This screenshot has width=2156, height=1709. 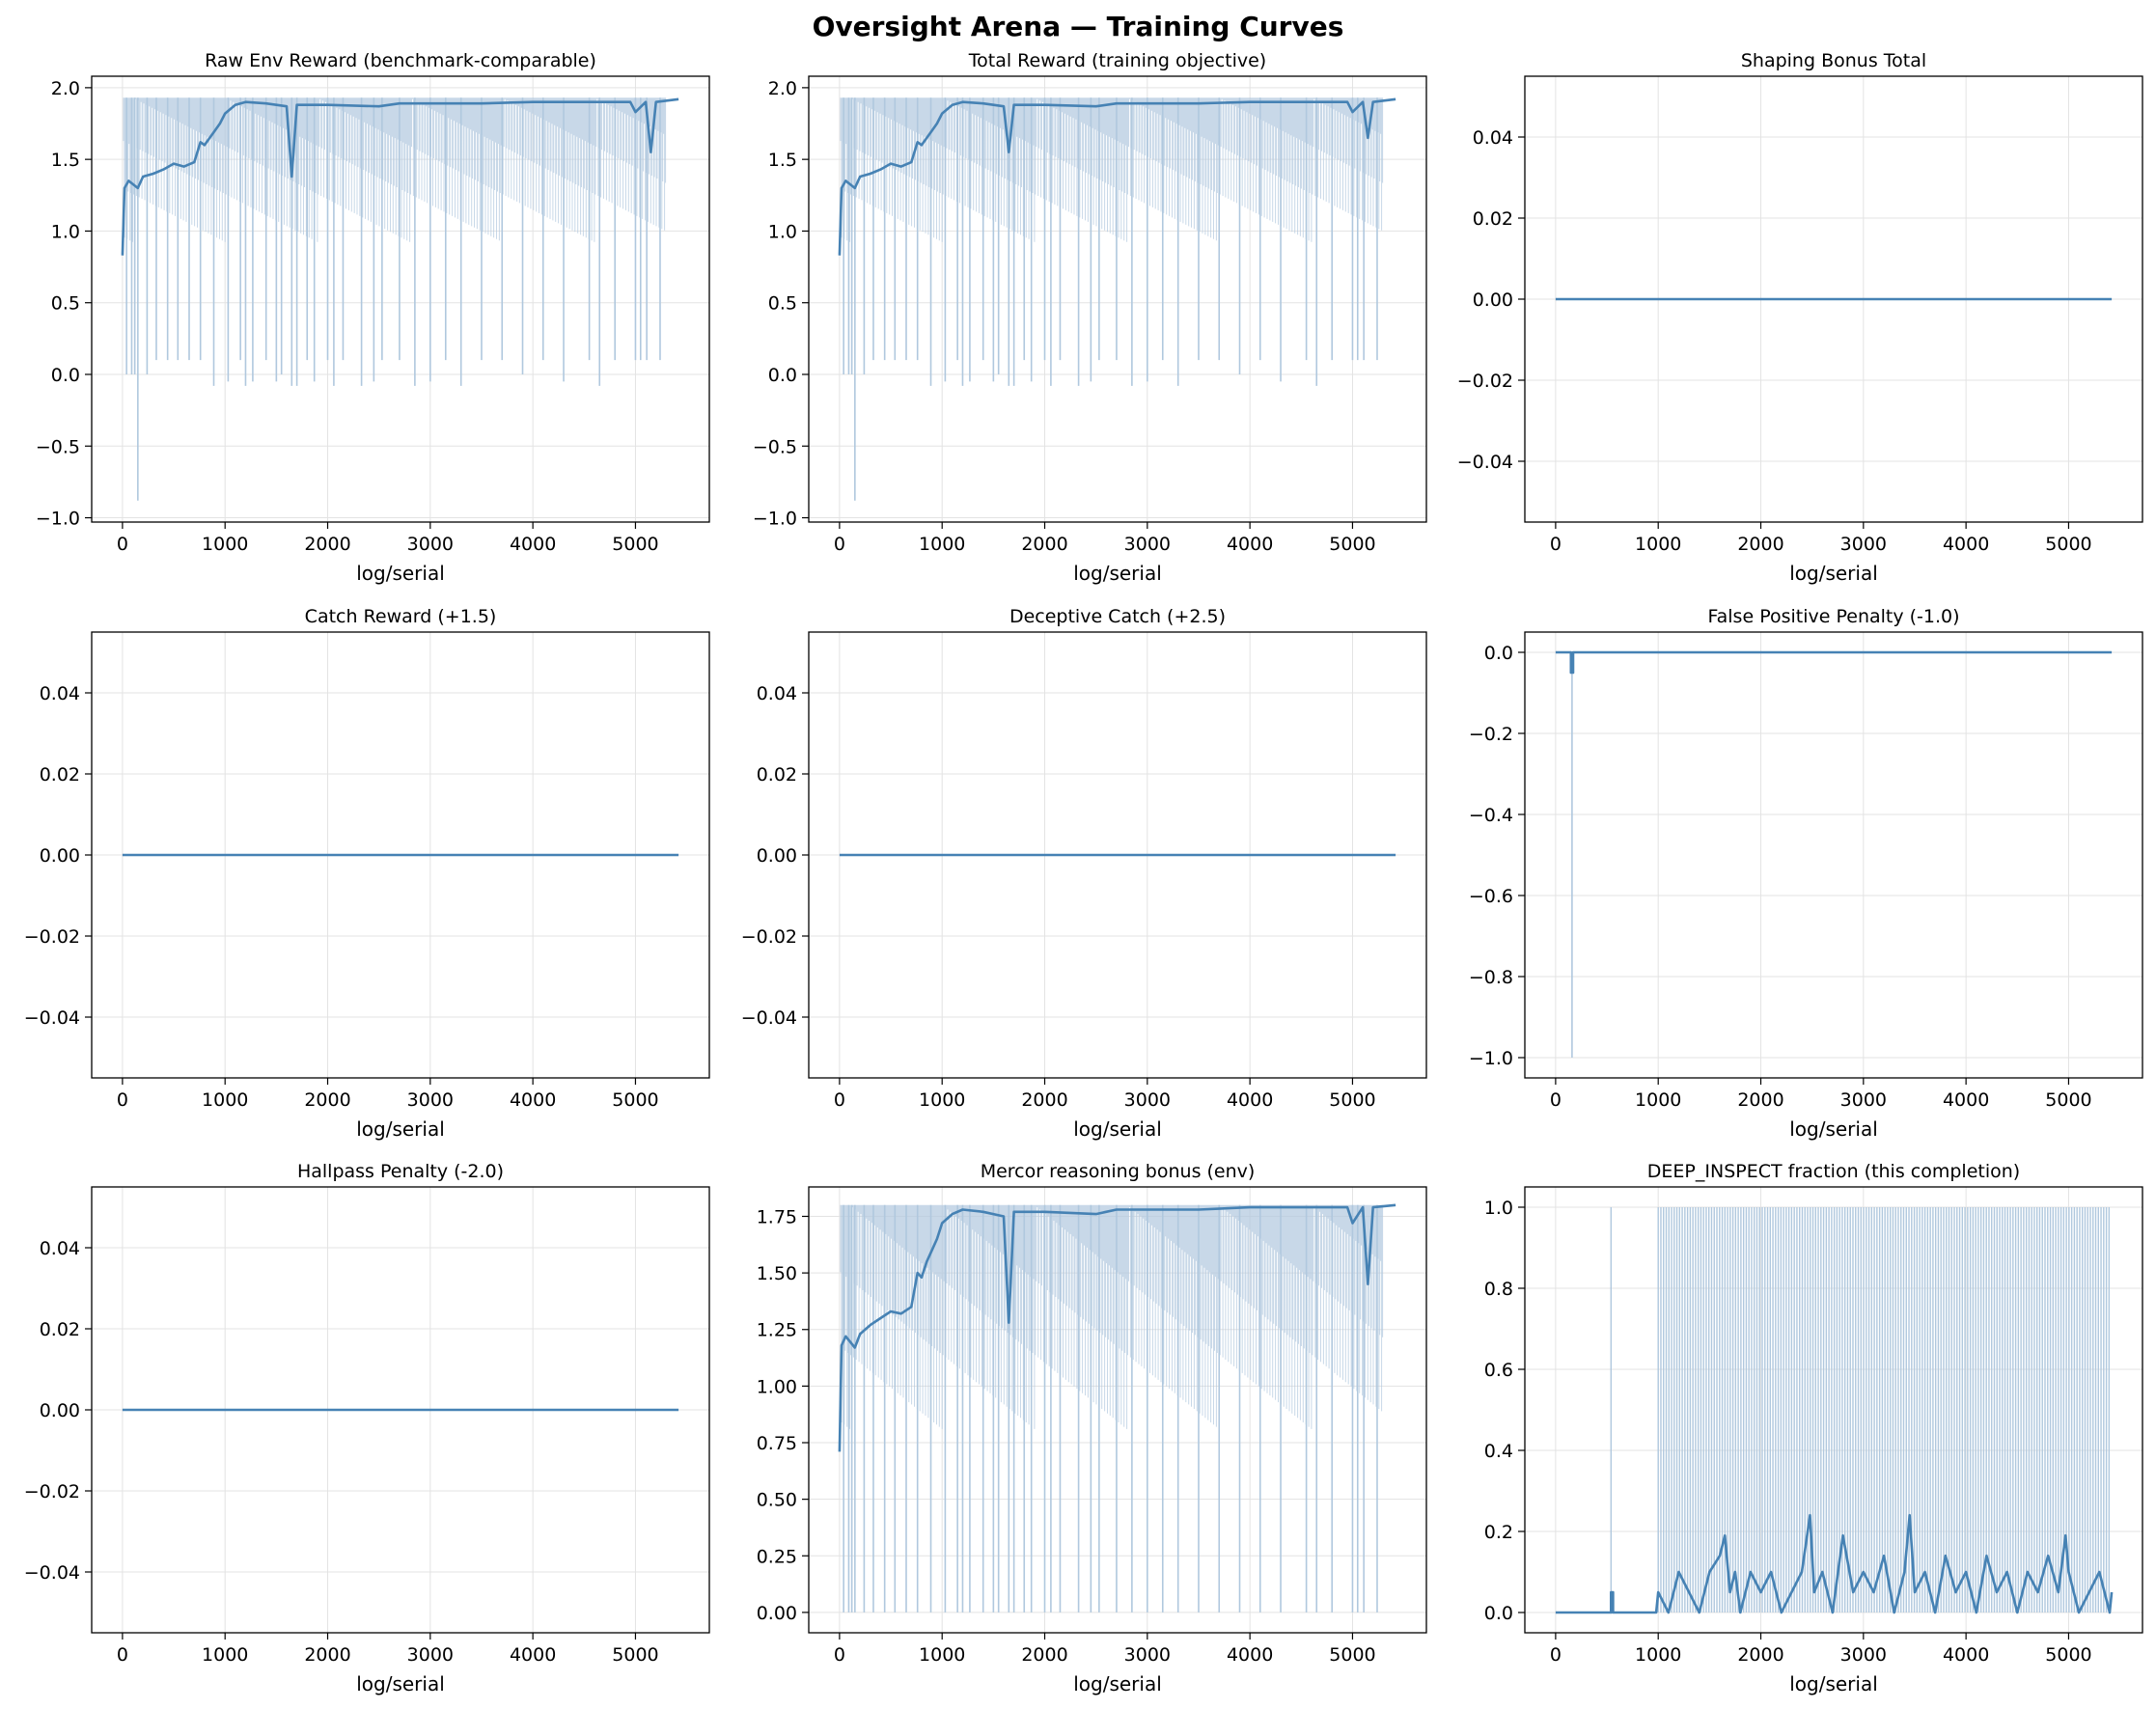 I want to click on subplot-title: Mercor reasoning bonus (env), so click(x=1118, y=1172).